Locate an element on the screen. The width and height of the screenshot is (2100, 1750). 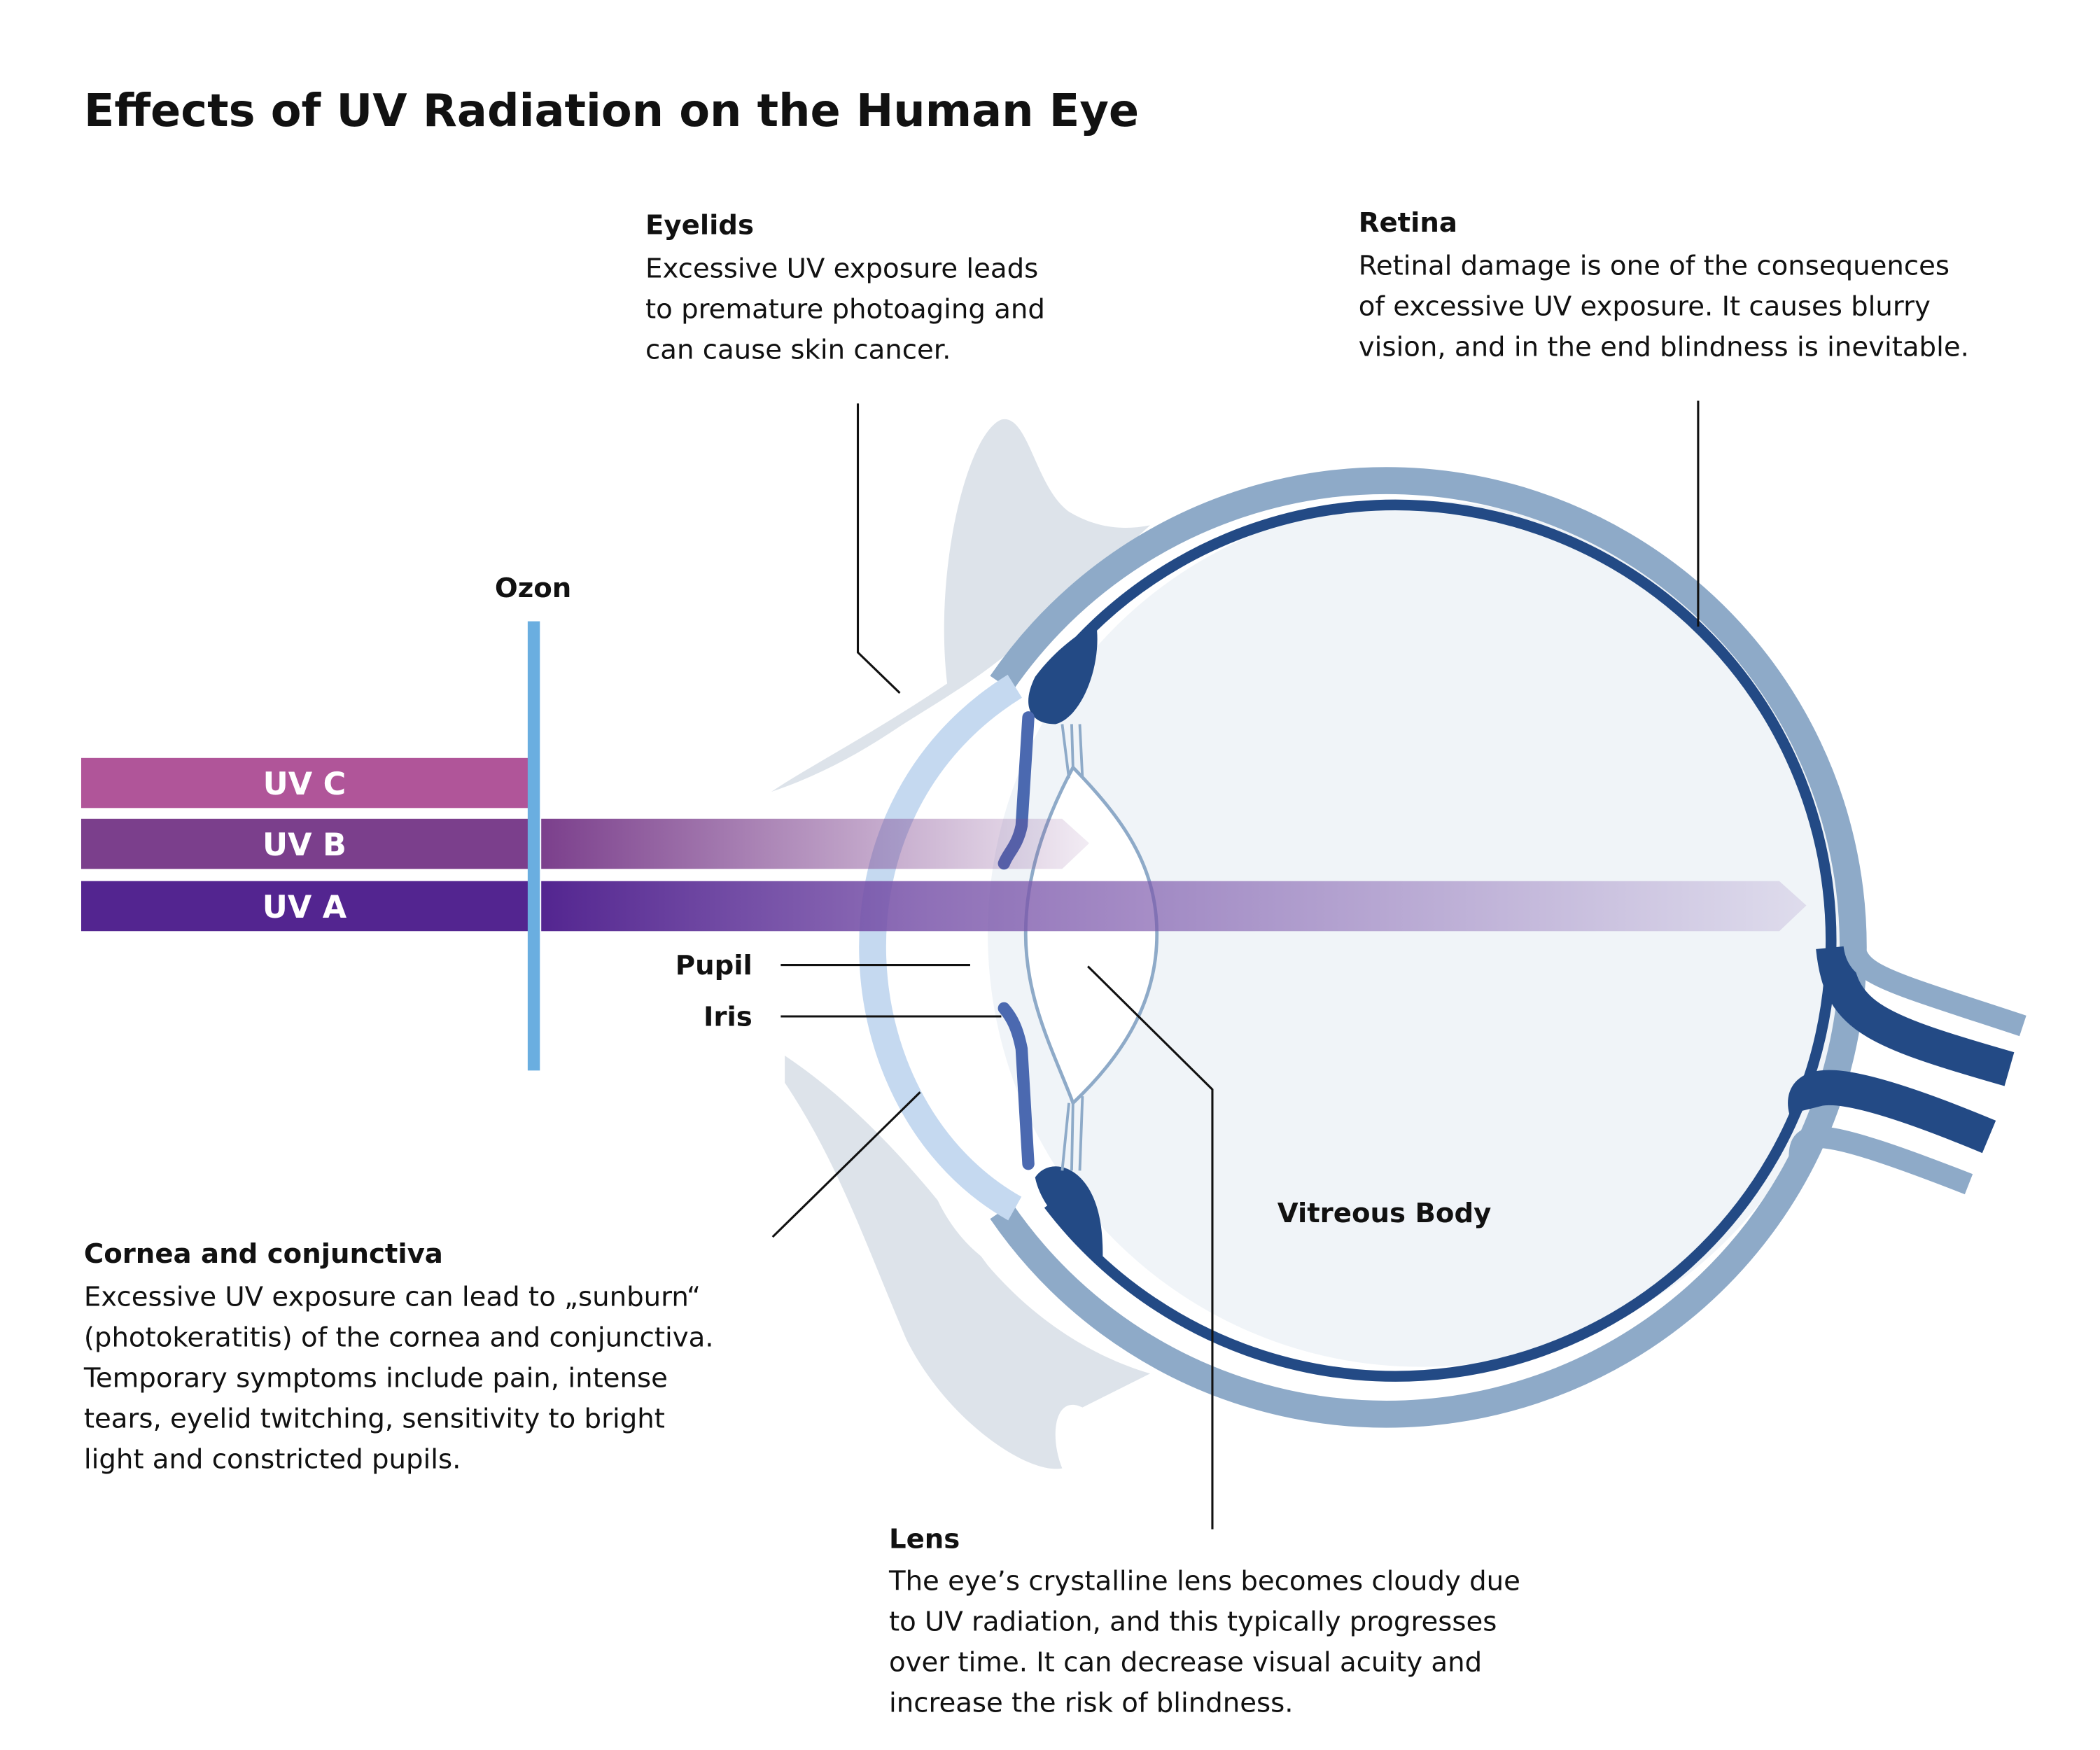
page-title: Effects of UV Radiation on the Human Eye is located at coordinates (611, 111).